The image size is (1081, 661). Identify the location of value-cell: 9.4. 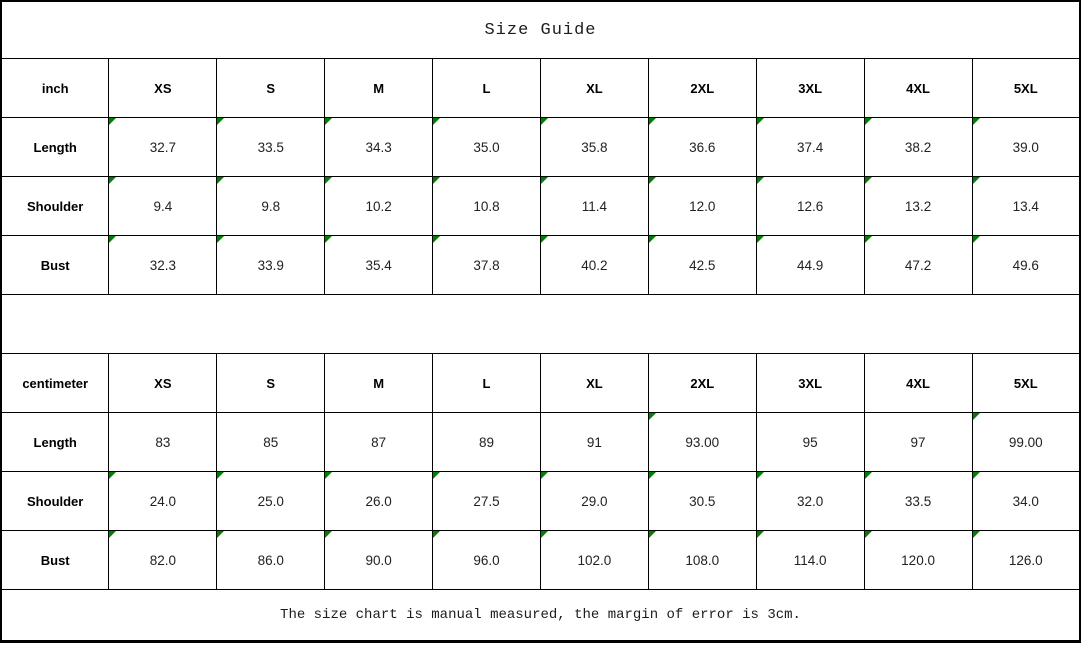
(163, 206).